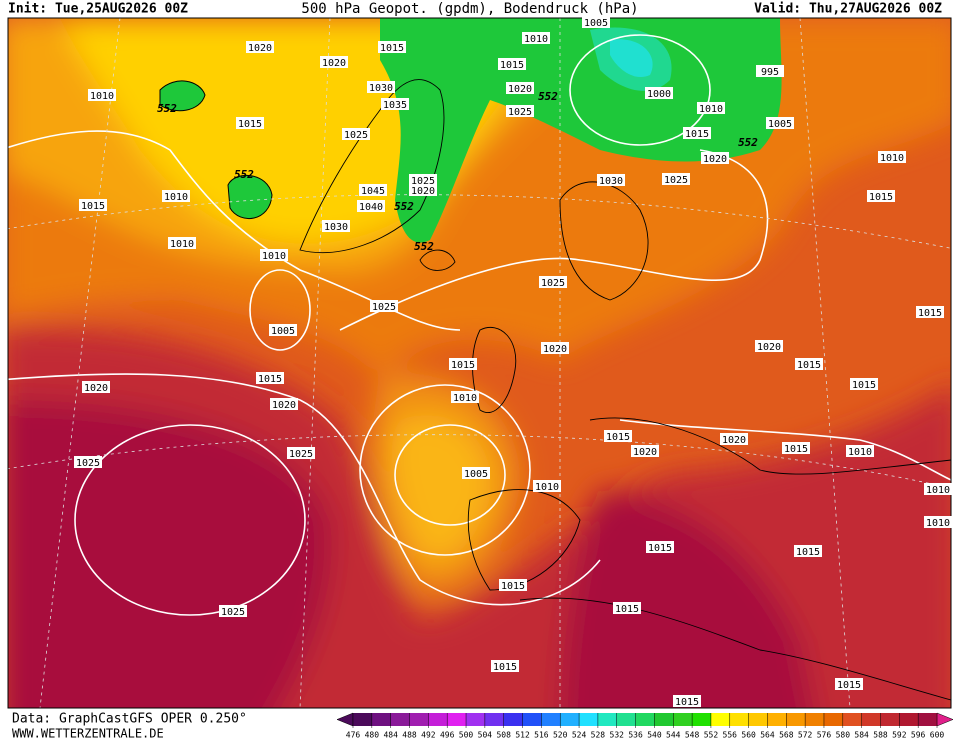 This screenshot has height=741, width=959. What do you see at coordinates (654, 735) in the screenshot?
I see `colorbar-tick-label: 540` at bounding box center [654, 735].